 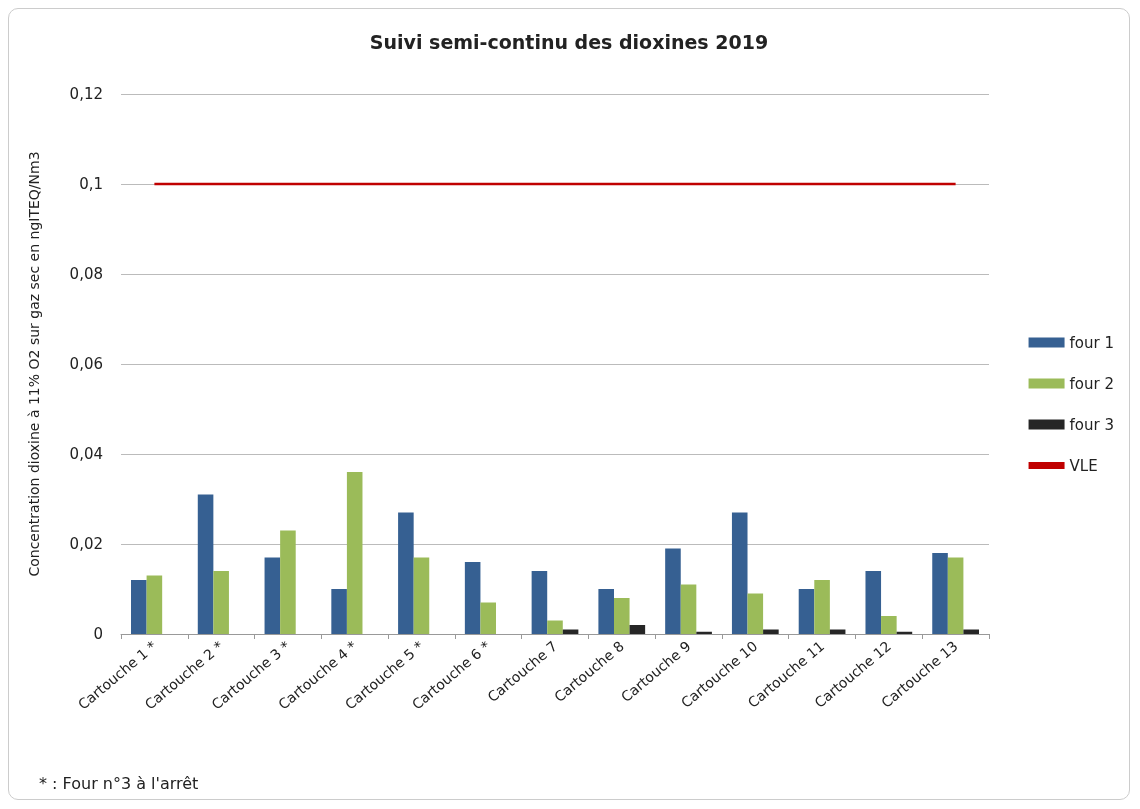 What do you see at coordinates (1092, 383) in the screenshot?
I see `legend-label: four 2` at bounding box center [1092, 383].